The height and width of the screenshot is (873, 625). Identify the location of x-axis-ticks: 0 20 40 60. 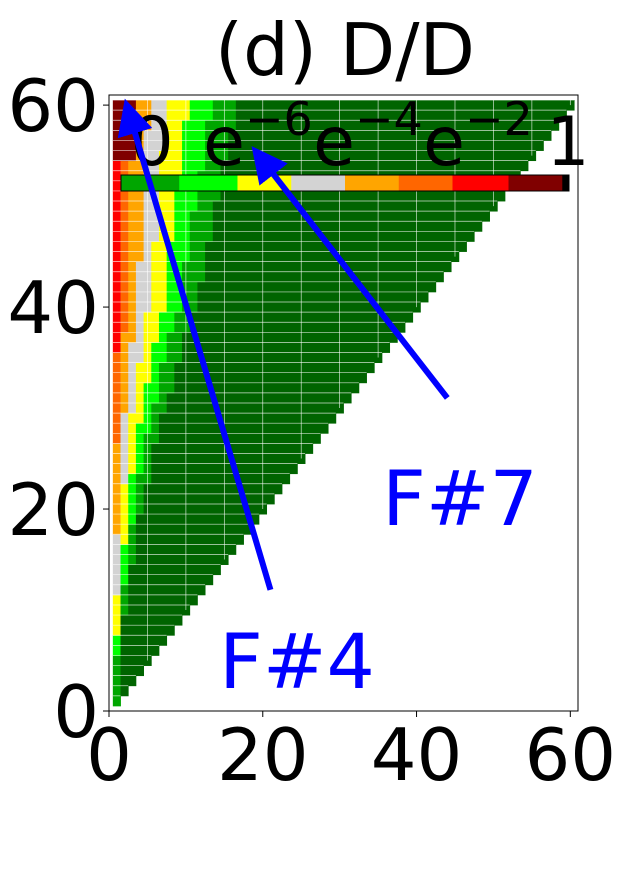
(351, 754).